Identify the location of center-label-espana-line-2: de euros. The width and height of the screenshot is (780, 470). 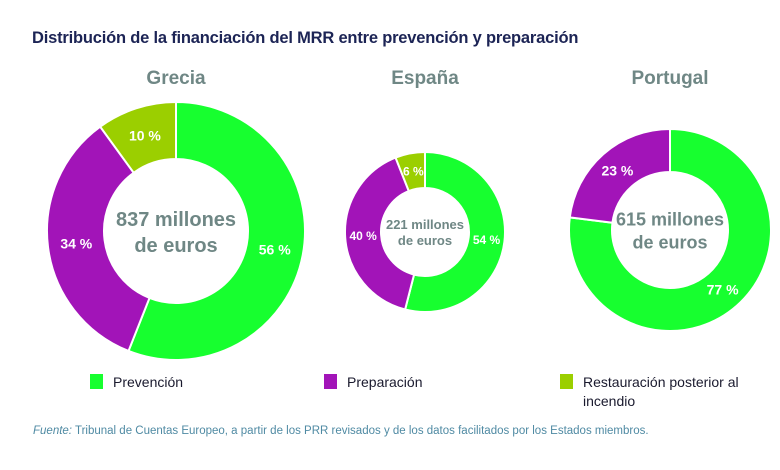
(425, 240).